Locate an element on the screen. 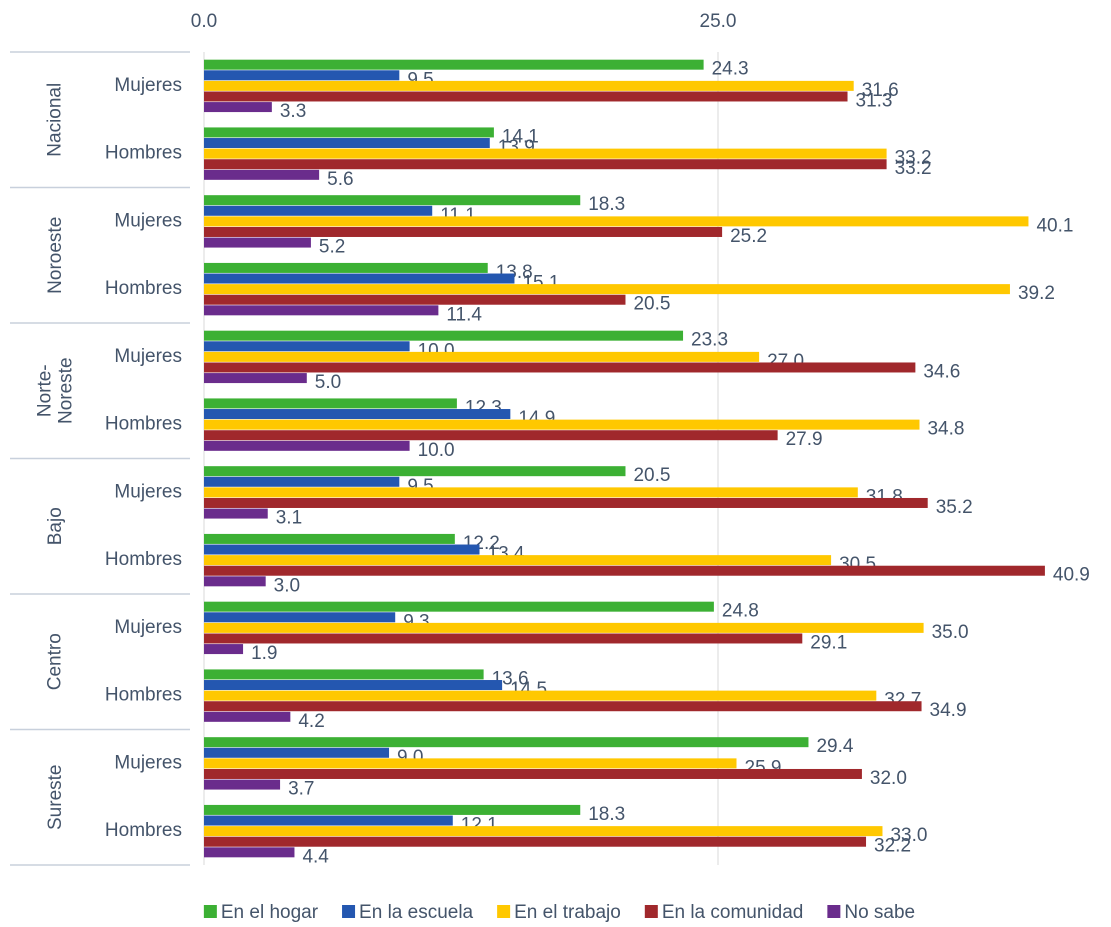 The width and height of the screenshot is (1111, 927). value-label: 33.0 is located at coordinates (908, 835).